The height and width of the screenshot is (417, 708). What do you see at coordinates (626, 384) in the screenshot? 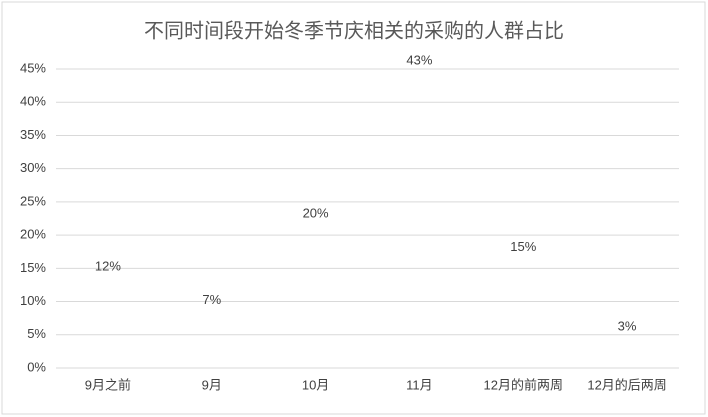
I see `x-tick-label: 12月的后两周` at bounding box center [626, 384].